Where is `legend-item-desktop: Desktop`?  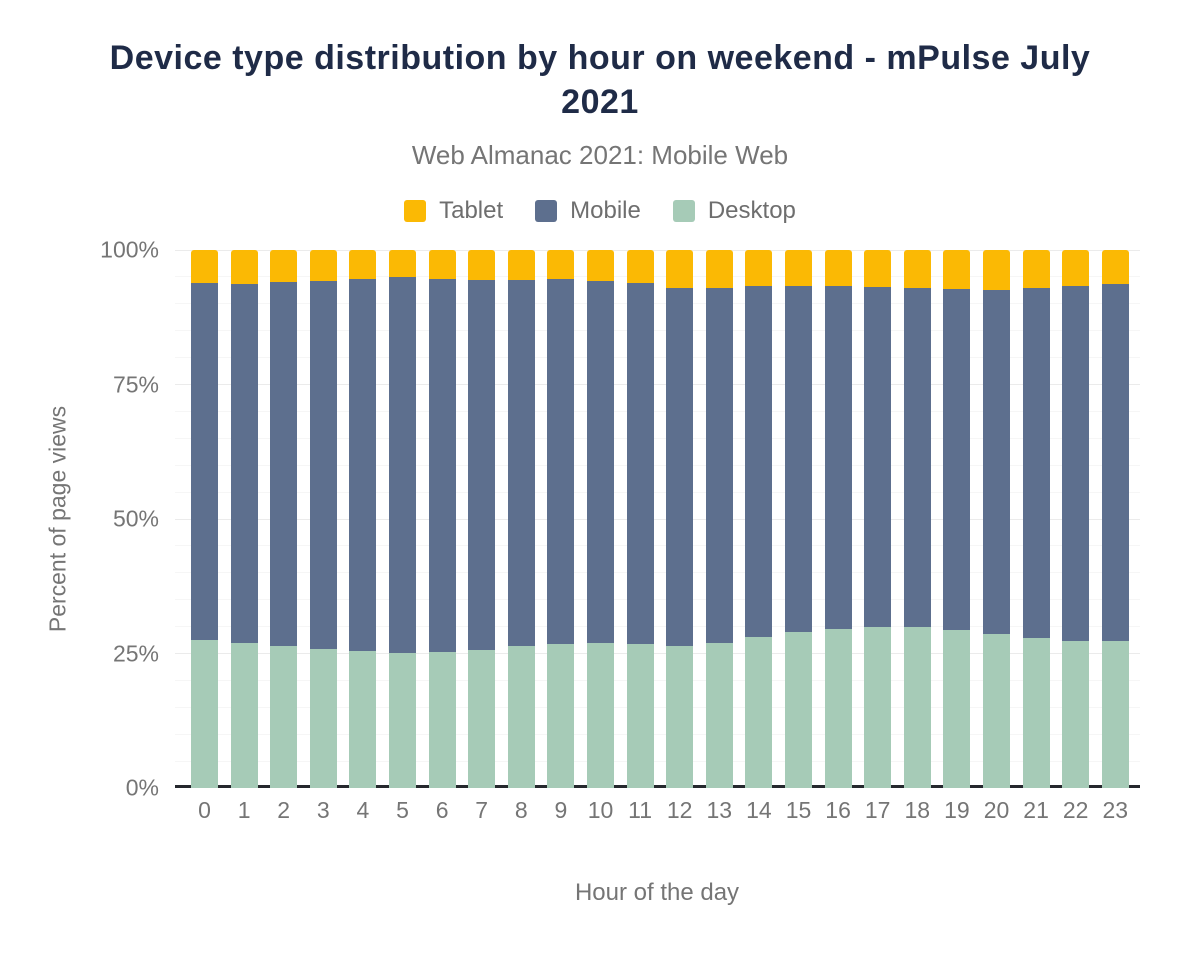 legend-item-desktop: Desktop is located at coordinates (734, 211).